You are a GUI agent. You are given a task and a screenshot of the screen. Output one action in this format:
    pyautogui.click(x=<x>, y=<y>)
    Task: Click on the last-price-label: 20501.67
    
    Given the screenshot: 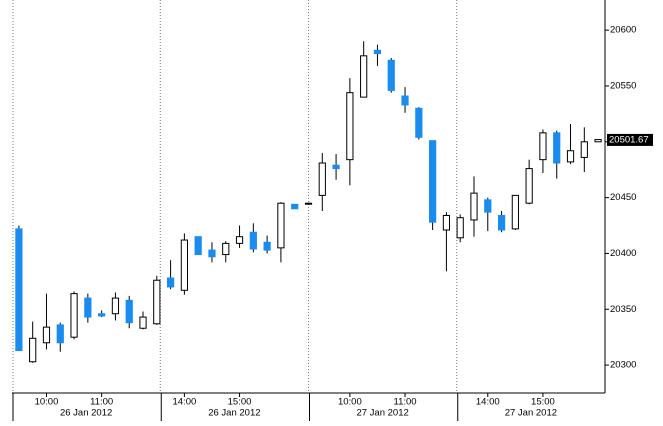 What is the action you would take?
    pyautogui.click(x=629, y=139)
    